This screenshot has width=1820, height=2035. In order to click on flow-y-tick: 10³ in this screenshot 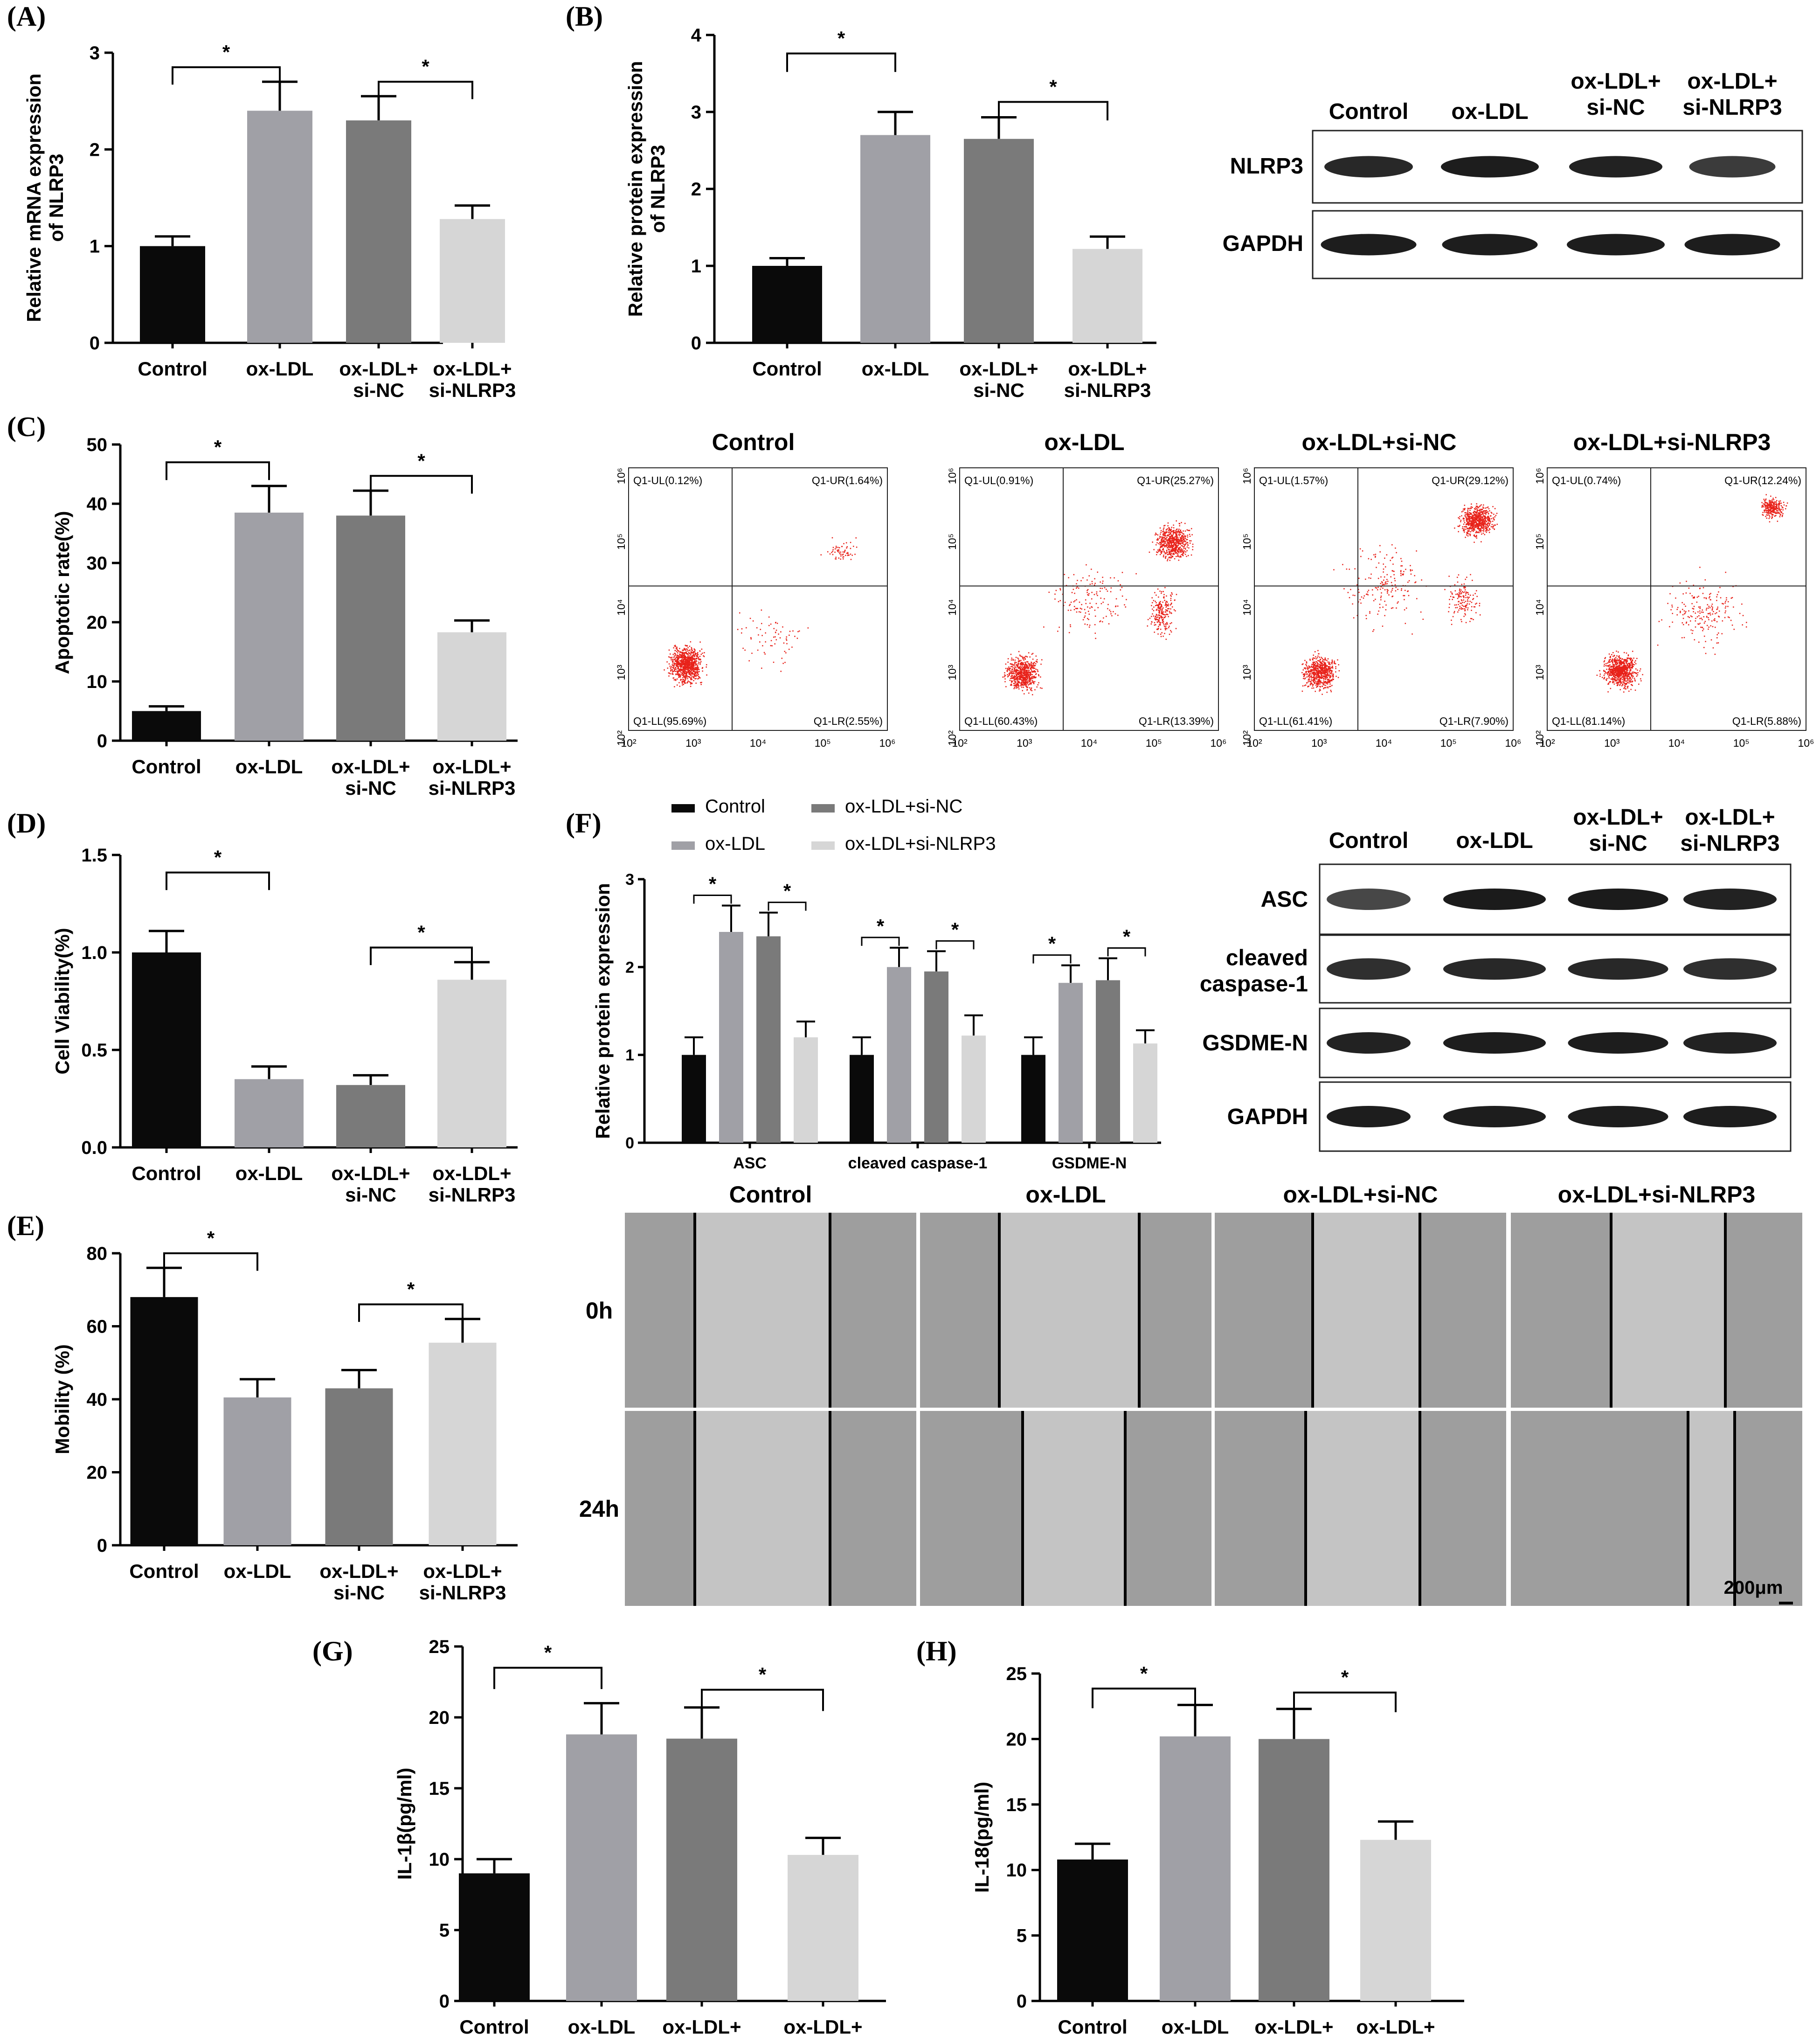, I will do `click(621, 673)`.